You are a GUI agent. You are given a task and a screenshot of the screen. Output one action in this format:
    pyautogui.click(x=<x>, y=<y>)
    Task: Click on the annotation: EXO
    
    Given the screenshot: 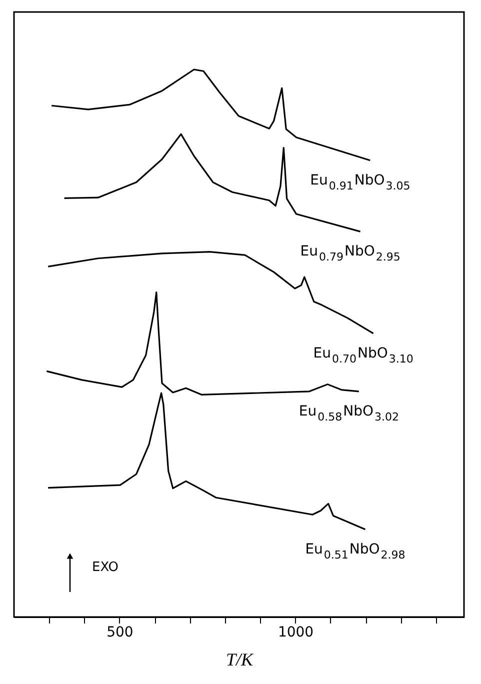 What is the action you would take?
    pyautogui.click(x=105, y=567)
    